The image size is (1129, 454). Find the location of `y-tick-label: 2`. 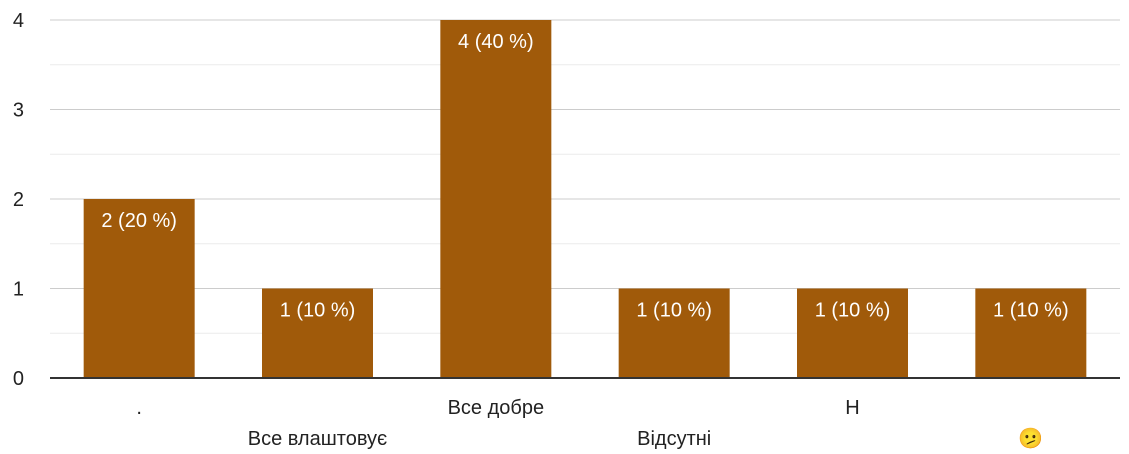

y-tick-label: 2 is located at coordinates (18, 200).